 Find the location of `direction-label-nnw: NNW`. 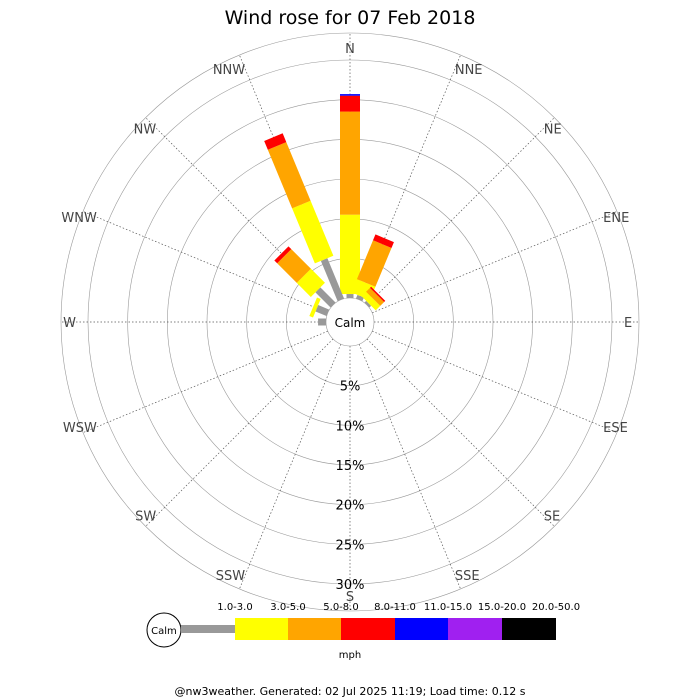

direction-label-nnw: NNW is located at coordinates (229, 70).